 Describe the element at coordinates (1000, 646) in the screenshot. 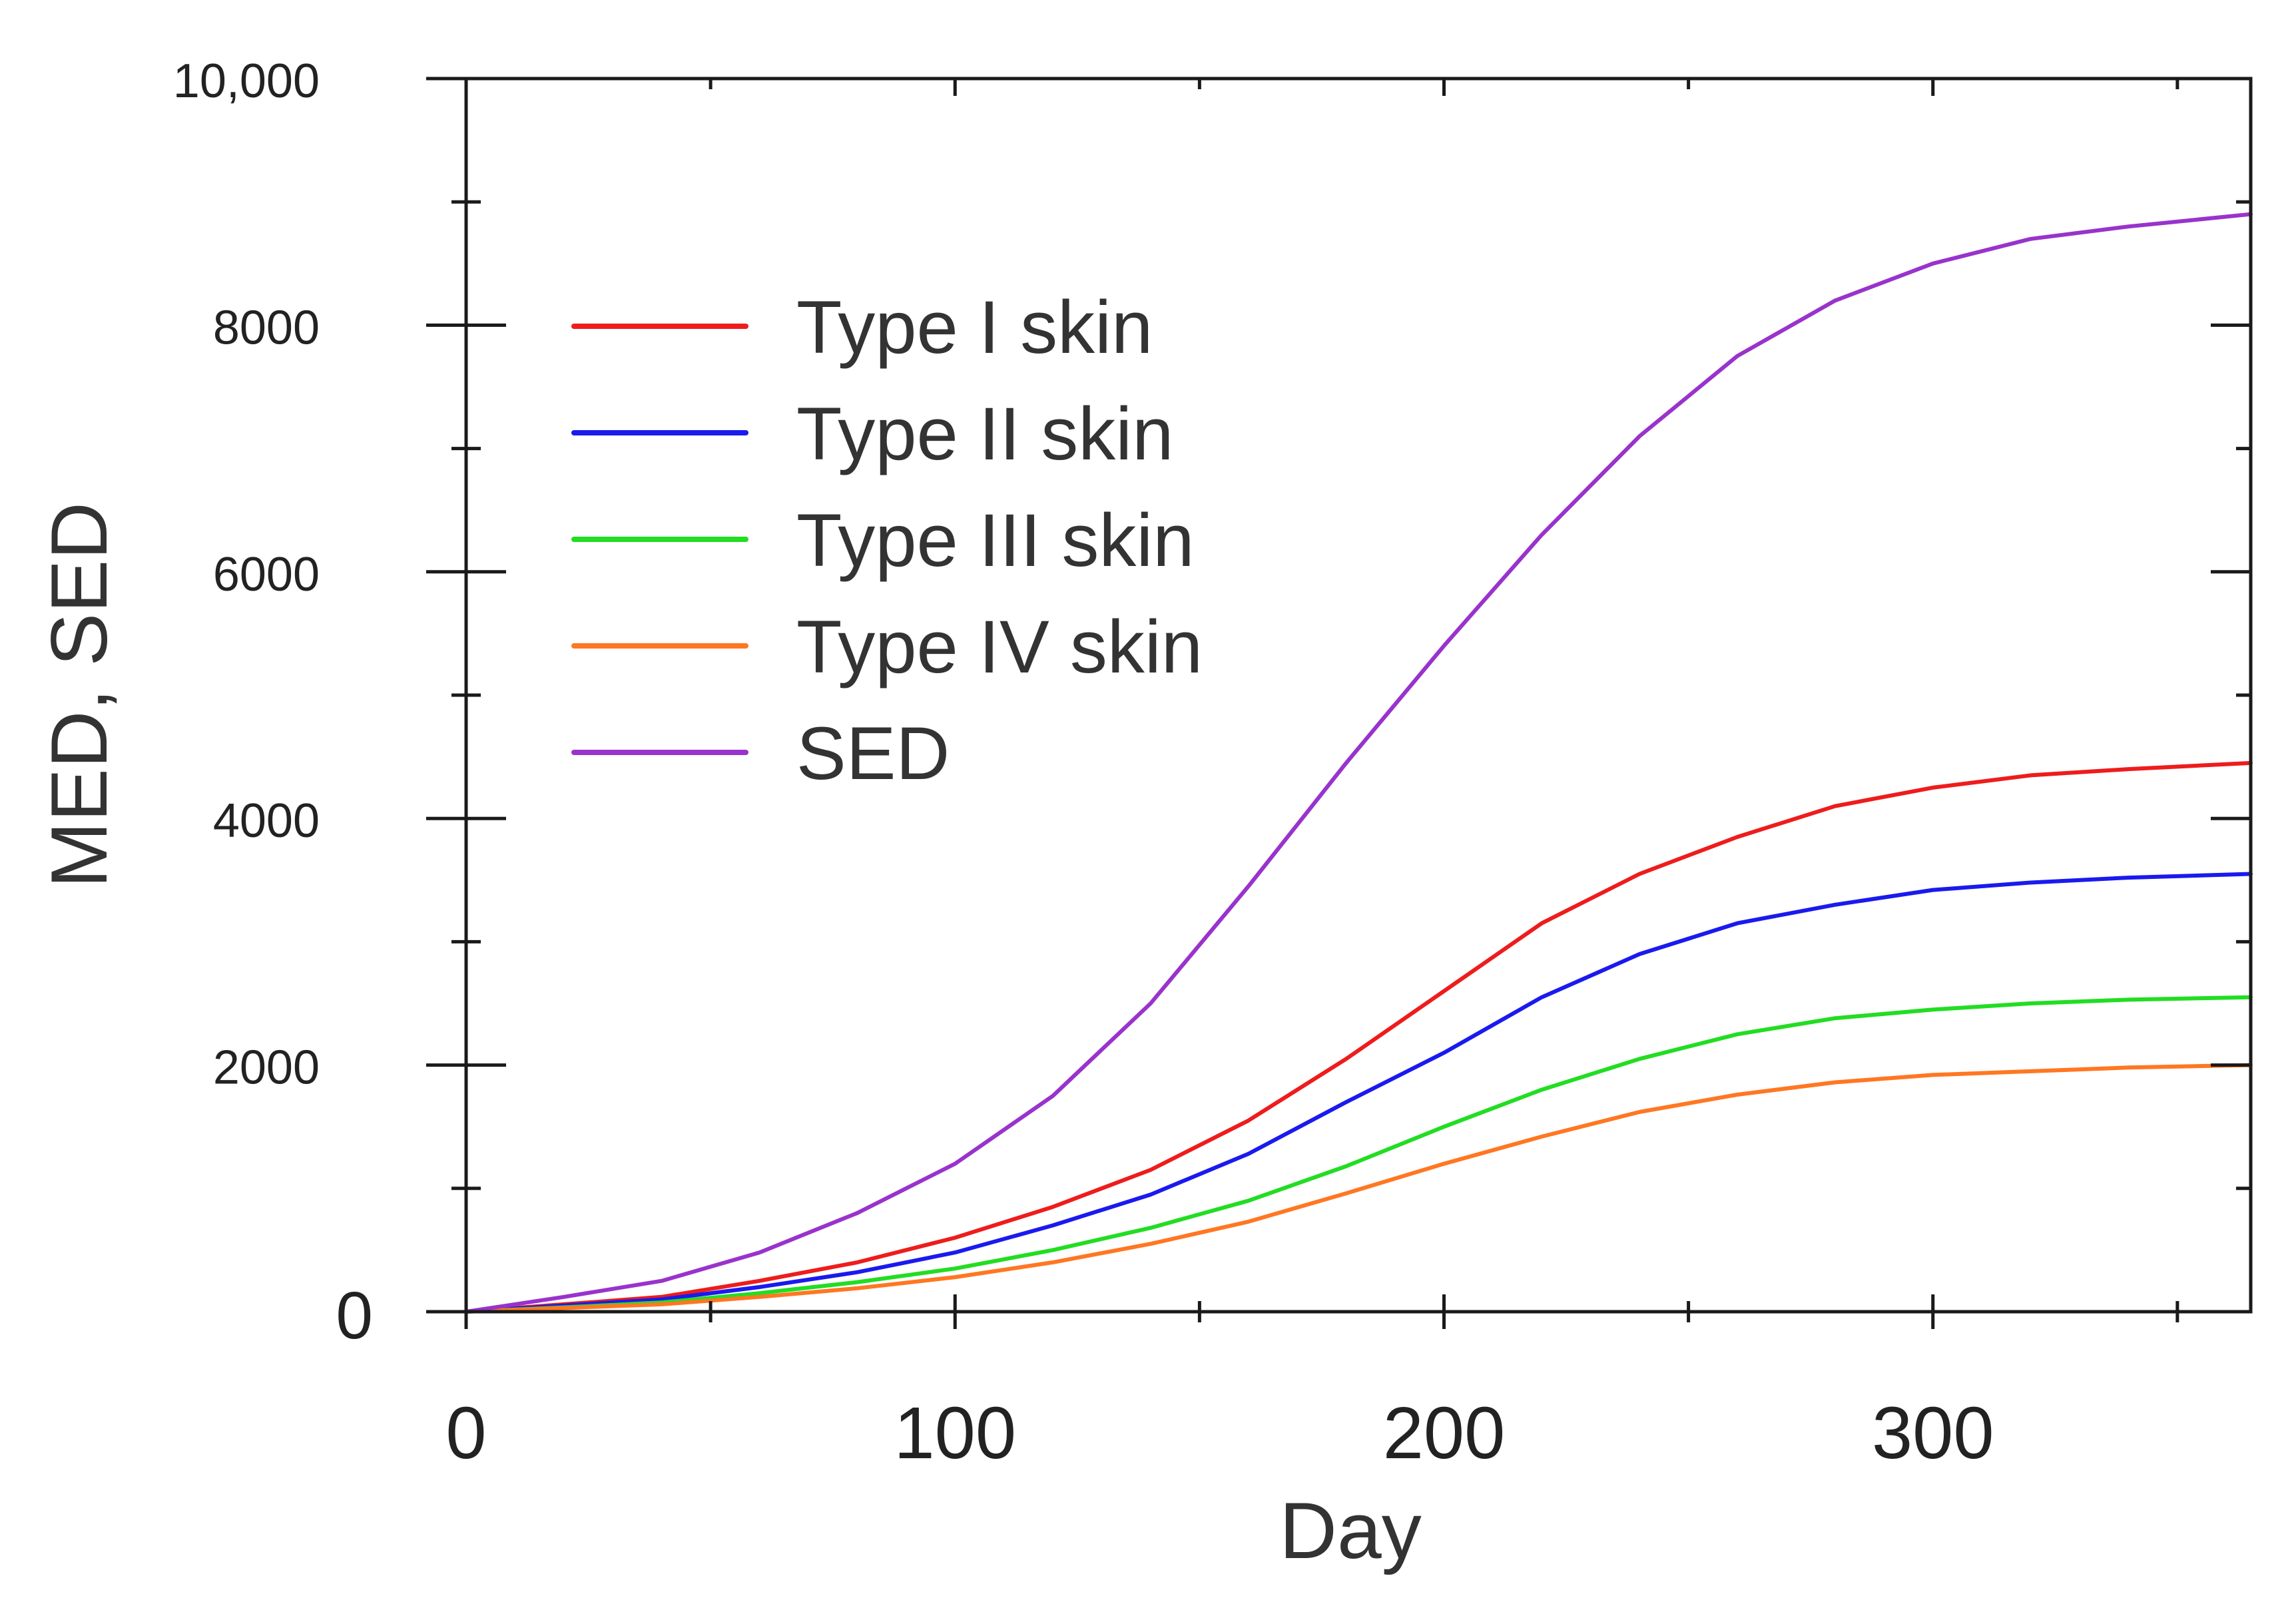

I see `legend-label-type-iv-skin: Type IV skin` at that location.